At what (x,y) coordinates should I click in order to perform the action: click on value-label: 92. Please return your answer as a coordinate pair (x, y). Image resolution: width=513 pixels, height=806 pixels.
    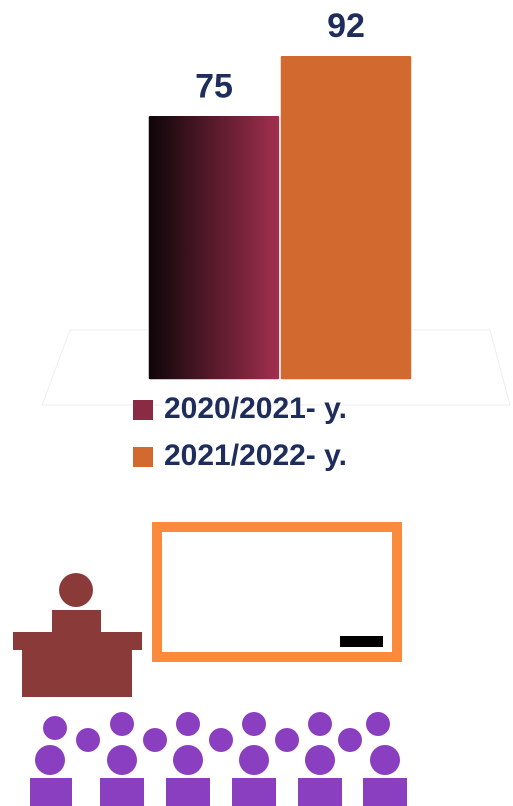
    Looking at the image, I should click on (346, 26).